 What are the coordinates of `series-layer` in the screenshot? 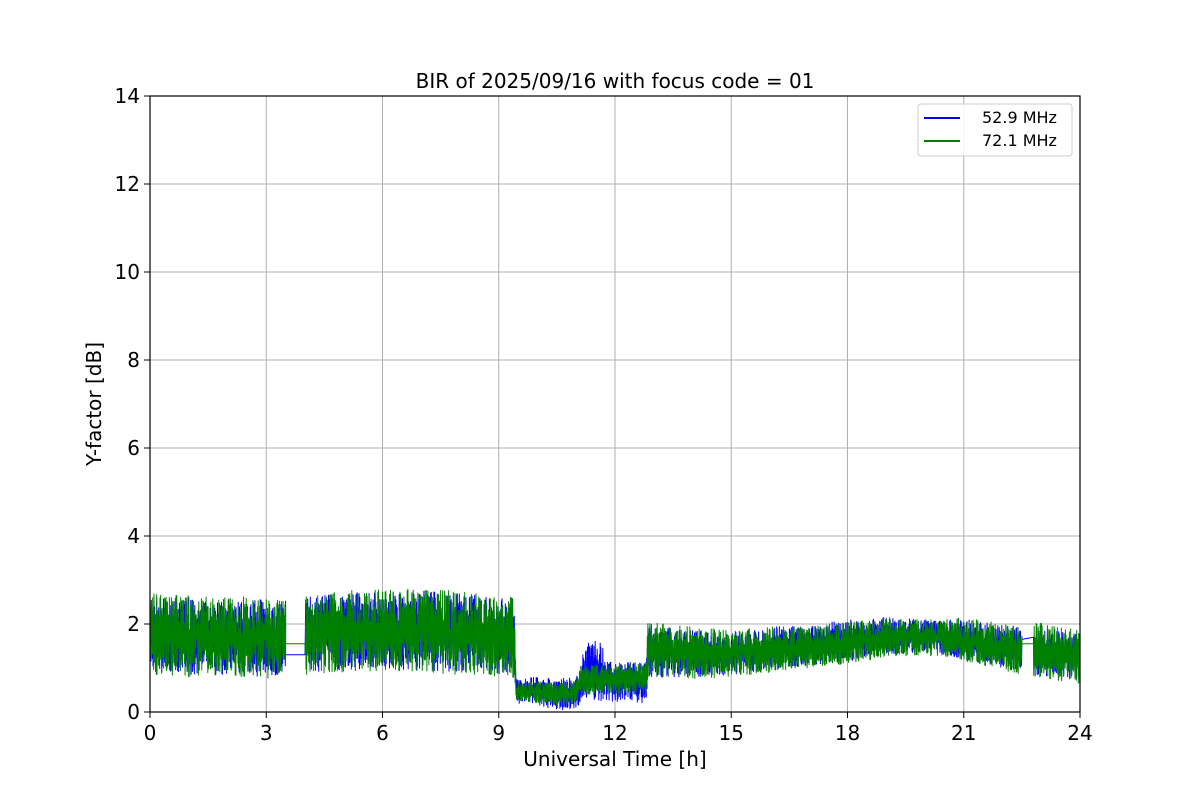 It's located at (615, 649).